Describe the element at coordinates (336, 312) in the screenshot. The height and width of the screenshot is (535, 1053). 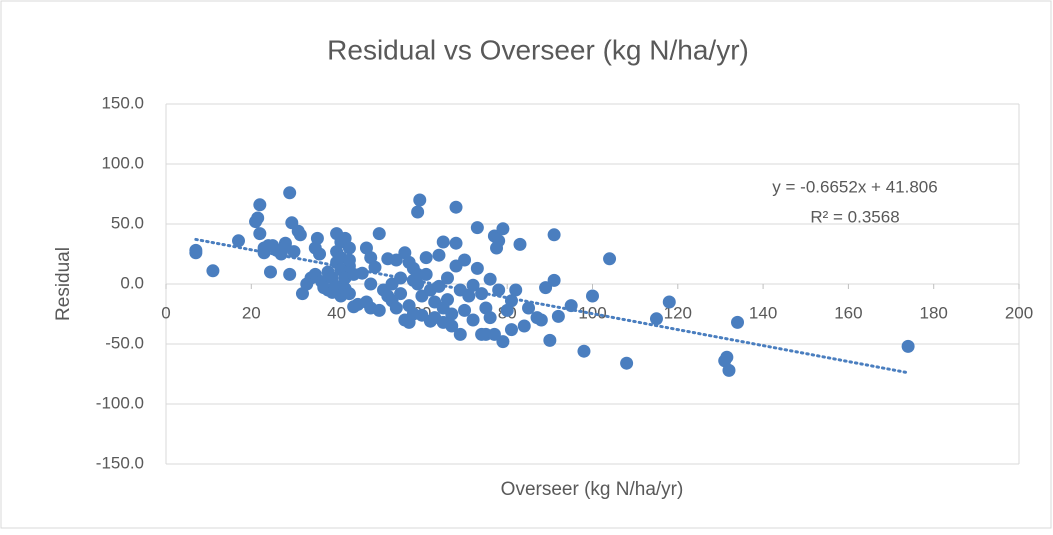
I see `x-tick-label: 40` at that location.